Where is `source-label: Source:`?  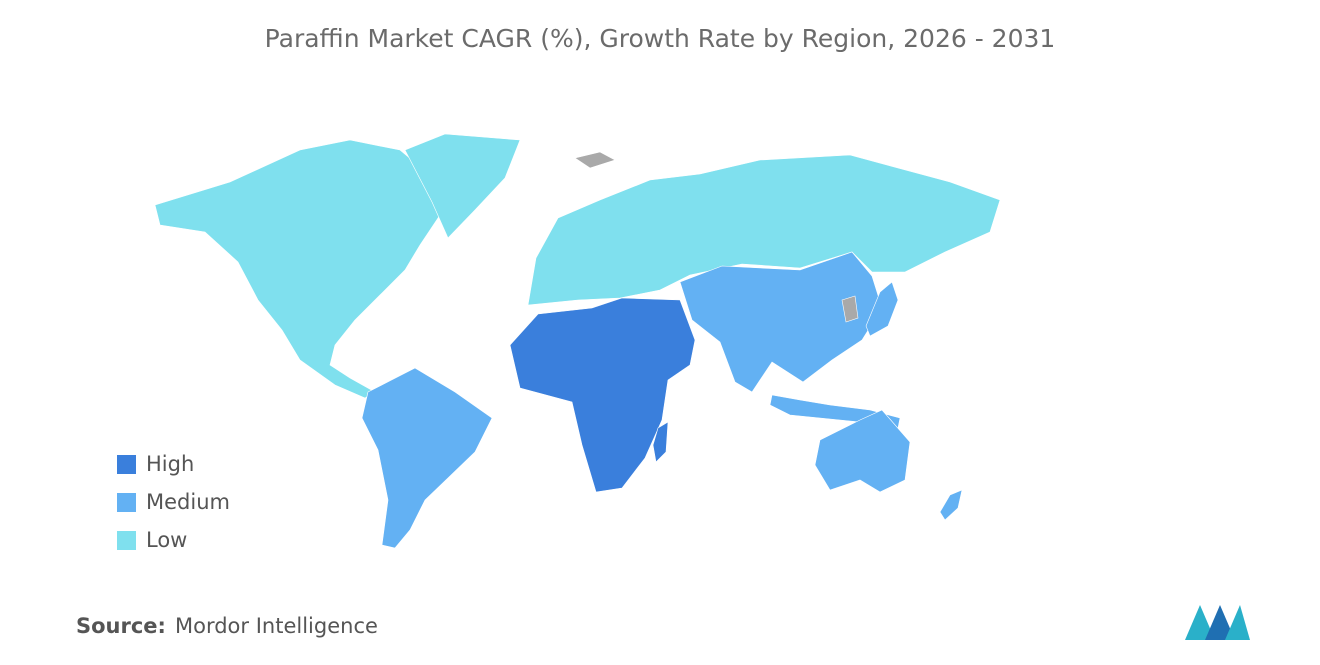
source-label: Source: is located at coordinates (121, 626).